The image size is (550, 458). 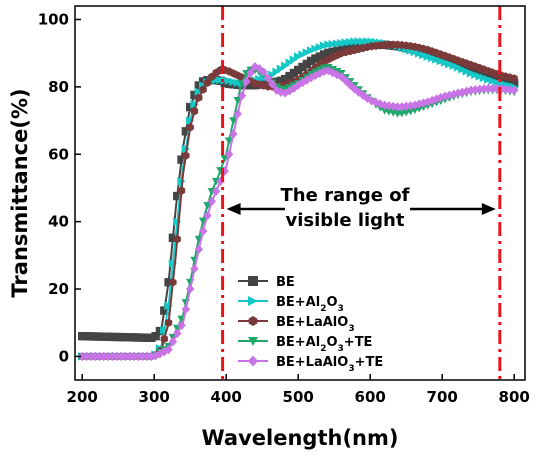 I want to click on legend-item-be-al2o3: BE+Al2O3, so click(x=291, y=304).